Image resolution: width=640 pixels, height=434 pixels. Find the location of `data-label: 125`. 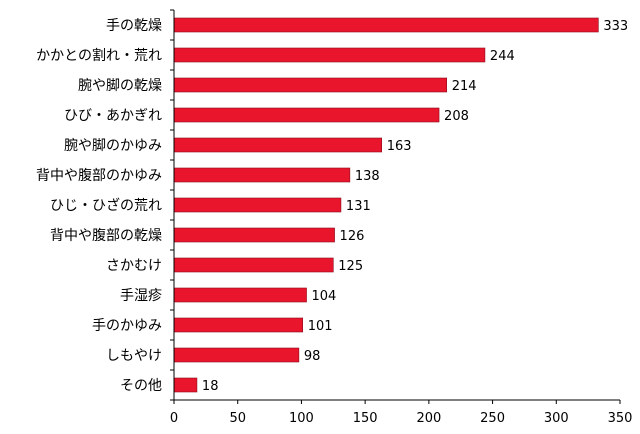

data-label: 125 is located at coordinates (350, 266).